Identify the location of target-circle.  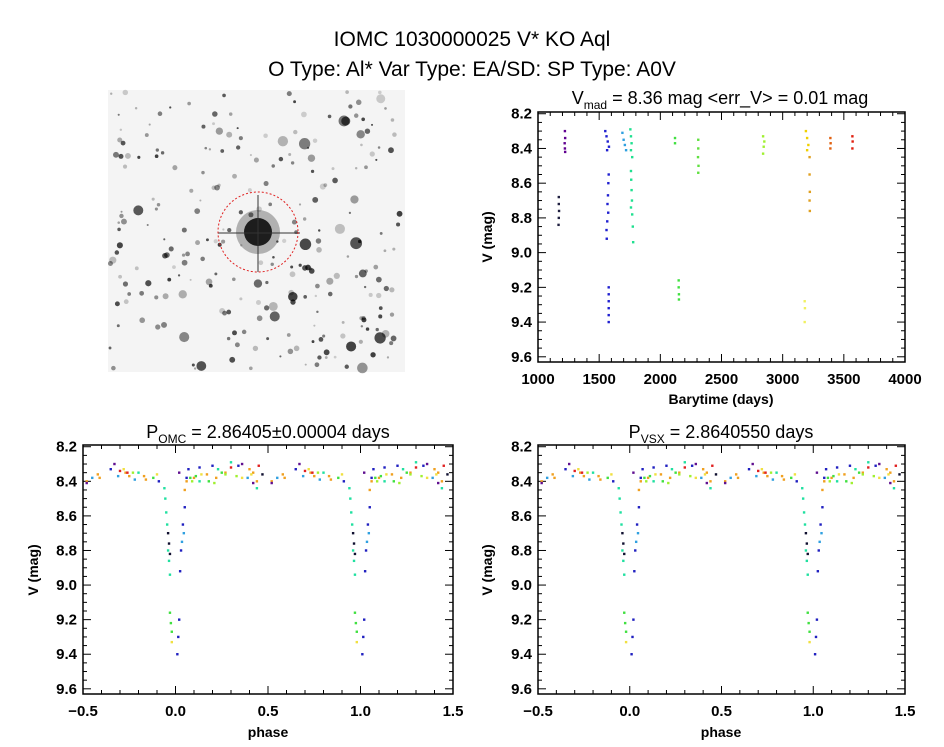
(258, 232).